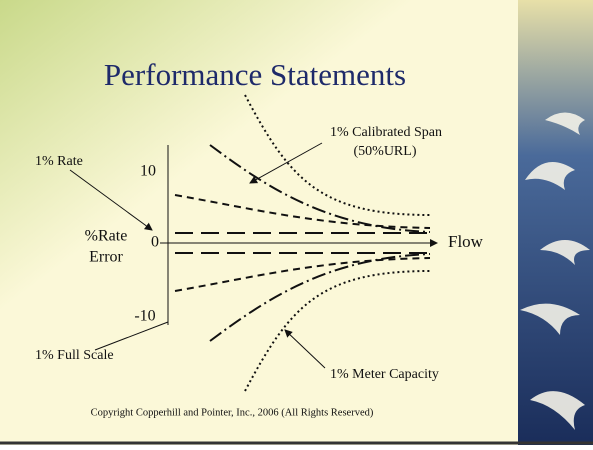 The width and height of the screenshot is (593, 450). I want to click on tick-label: 0, so click(155, 242).